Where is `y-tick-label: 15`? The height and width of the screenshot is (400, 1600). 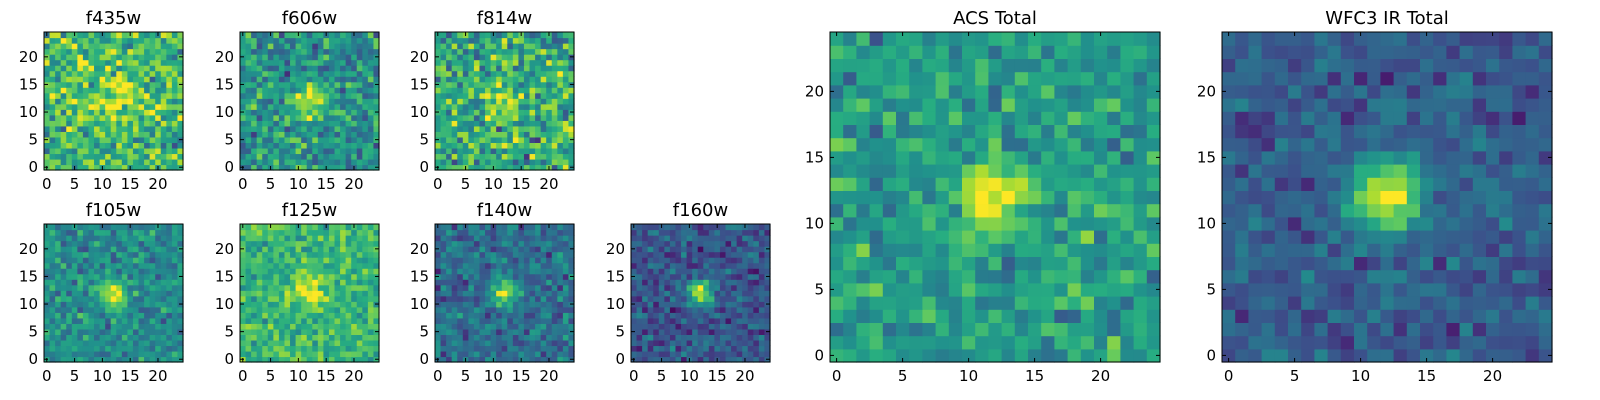
y-tick-label: 15 is located at coordinates (224, 84).